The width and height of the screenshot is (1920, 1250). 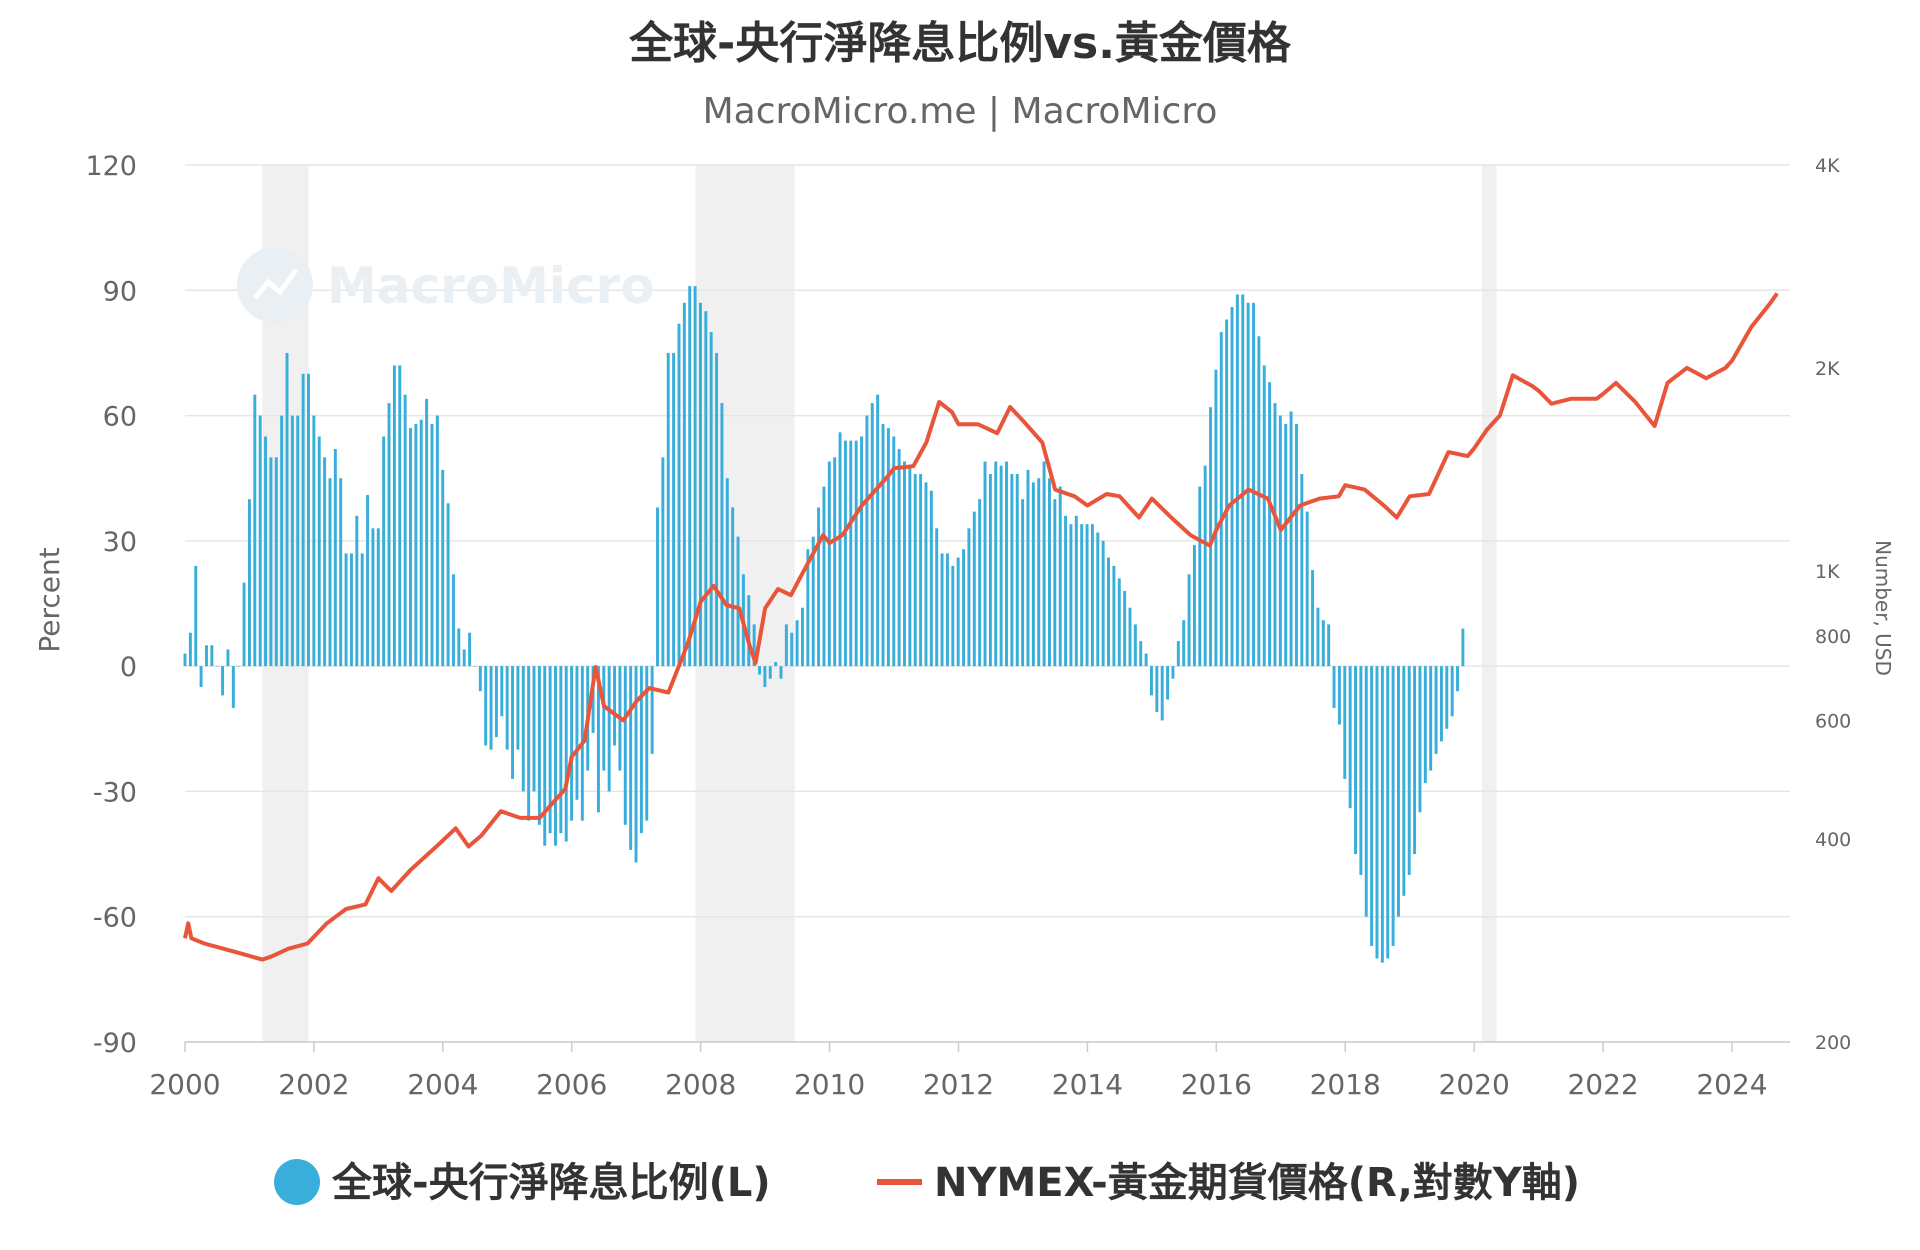 What do you see at coordinates (115, 918) in the screenshot?
I see `left-tick-label: -60` at bounding box center [115, 918].